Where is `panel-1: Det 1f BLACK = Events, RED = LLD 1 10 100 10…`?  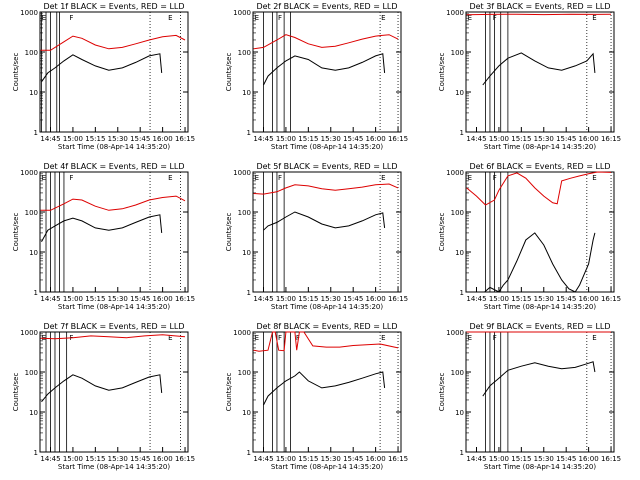 panel-1: Det 1f BLACK = Events, RED = LLD 1 10 100 10… is located at coordinates (103, 76).